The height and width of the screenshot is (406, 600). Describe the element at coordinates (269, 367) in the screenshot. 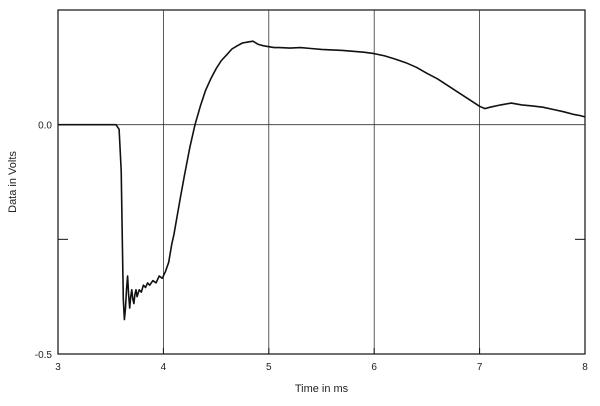

I see `x-tick-label: 5` at that location.